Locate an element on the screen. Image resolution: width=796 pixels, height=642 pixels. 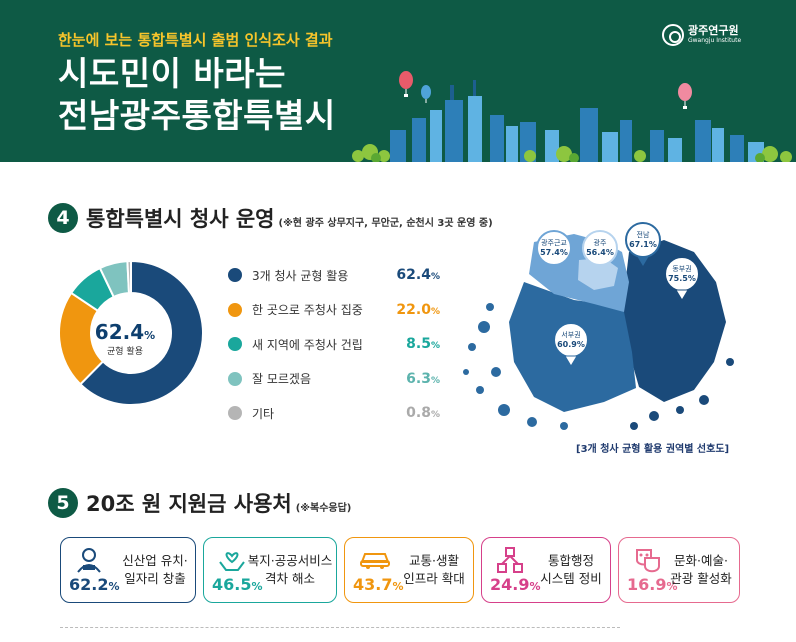
donut-center-label: 62.4% 균형 활용 is located at coordinates (125, 338).